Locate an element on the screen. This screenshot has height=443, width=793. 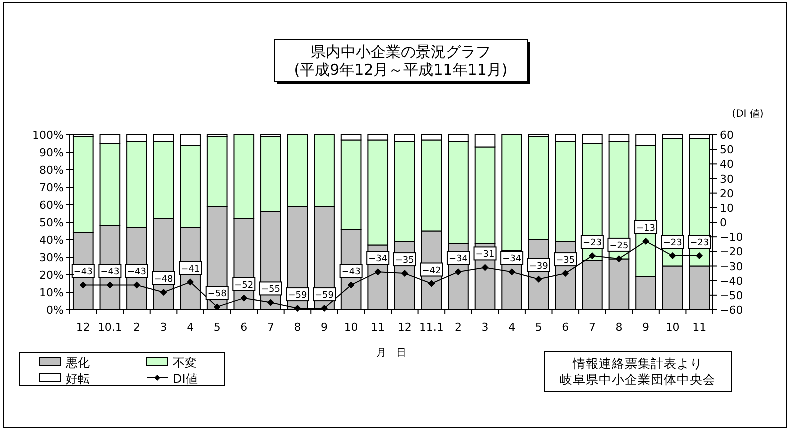
chart-title: 県内中小企業の景況グラフ (平成9年12月～平成11年11月) is located at coordinates (401, 61).